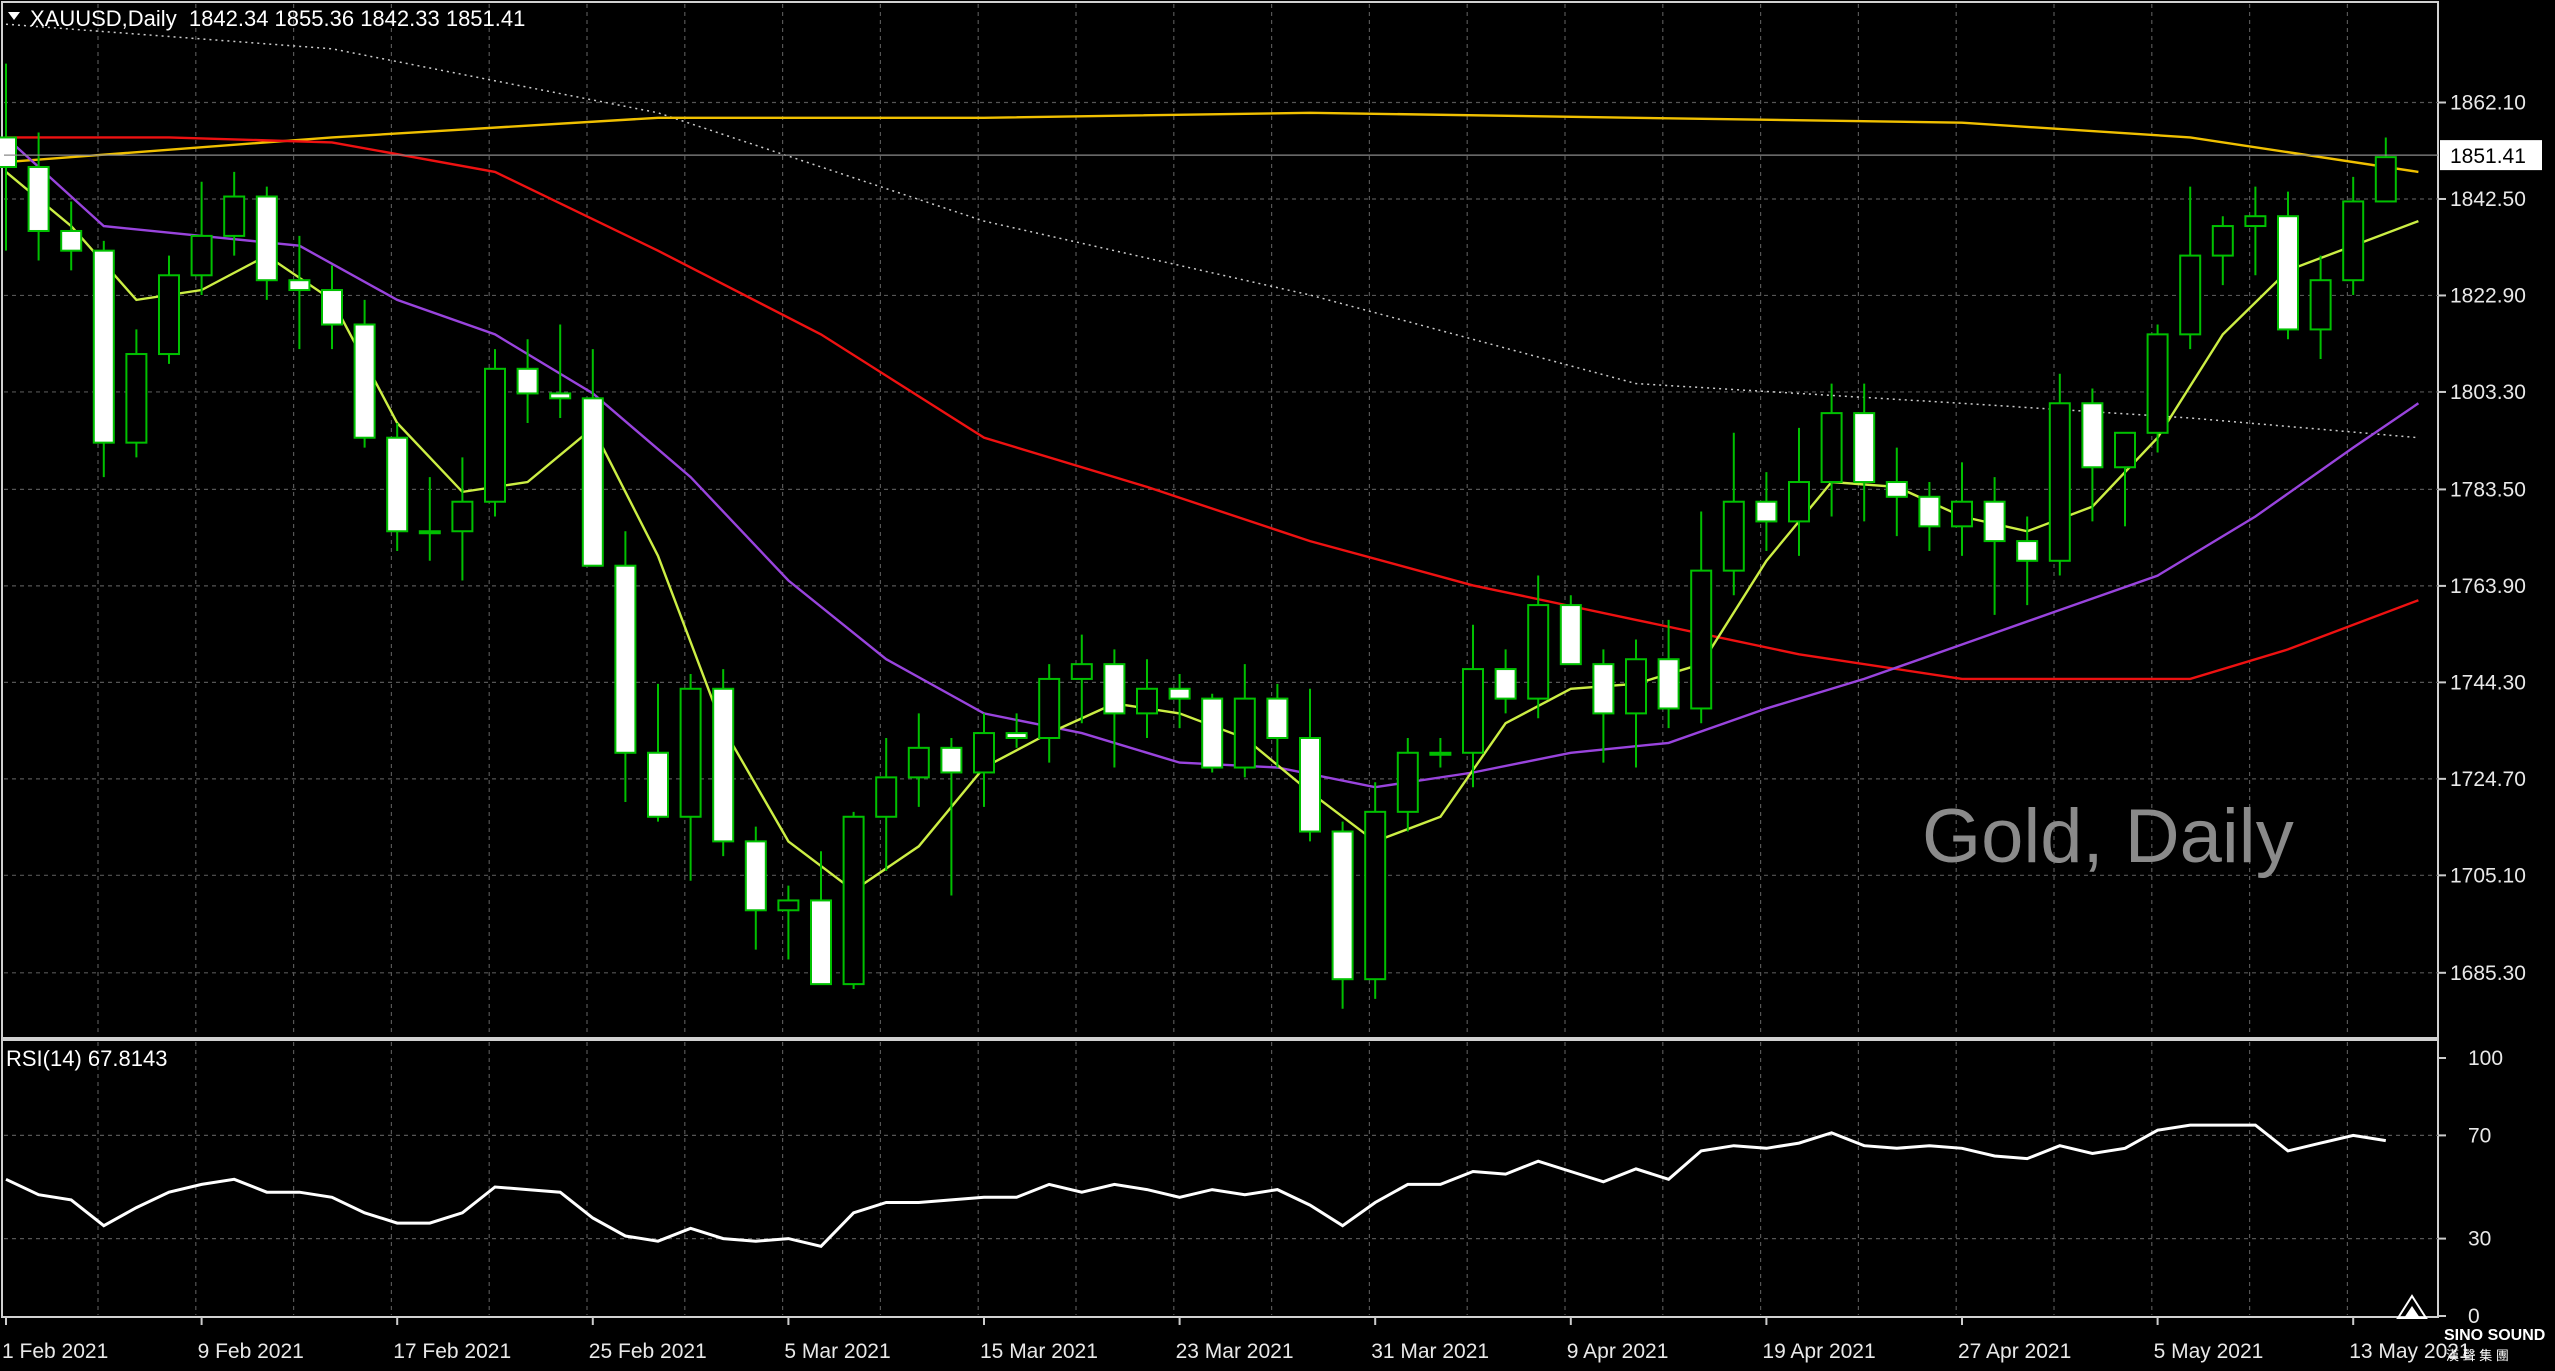 Image resolution: width=2555 pixels, height=1371 pixels. What do you see at coordinates (86, 1058) in the screenshot?
I see `rsi-title: RSI(14) 67.8143` at bounding box center [86, 1058].